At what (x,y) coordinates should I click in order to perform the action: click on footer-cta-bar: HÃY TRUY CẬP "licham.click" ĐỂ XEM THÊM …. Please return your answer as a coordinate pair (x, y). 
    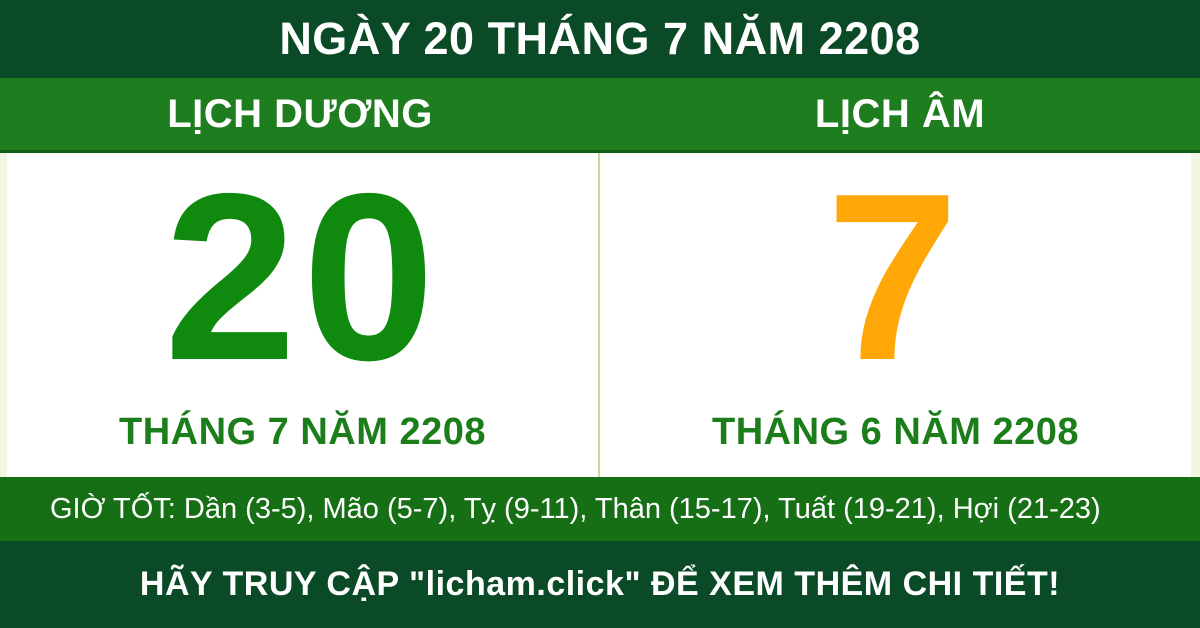
    Looking at the image, I should click on (600, 584).